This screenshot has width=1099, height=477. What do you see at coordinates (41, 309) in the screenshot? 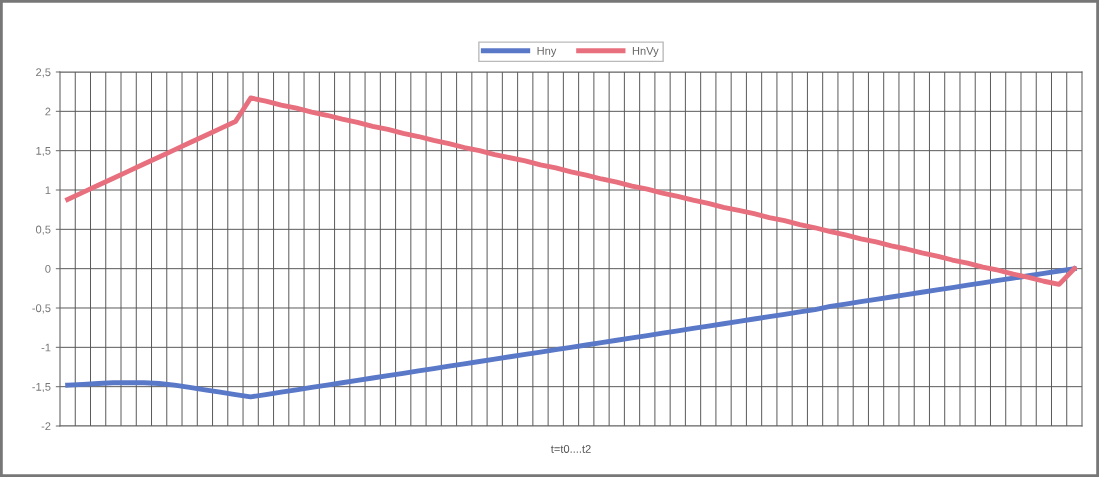
I see `y-tick-label: -0,5` at bounding box center [41, 309].